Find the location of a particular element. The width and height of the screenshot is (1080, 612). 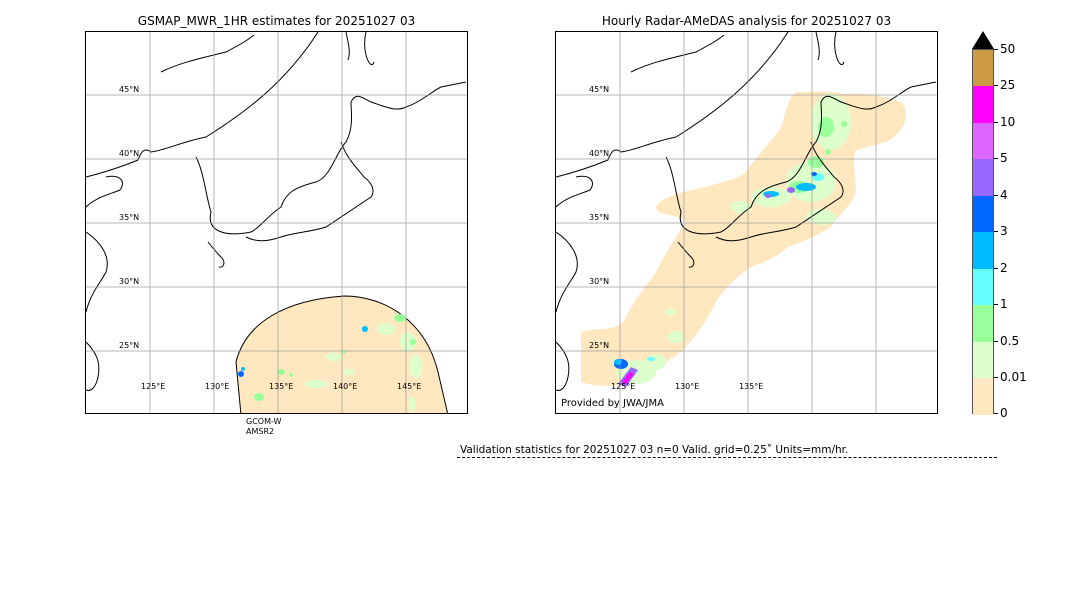

colorbar-extend-arrow is located at coordinates (983, 40).